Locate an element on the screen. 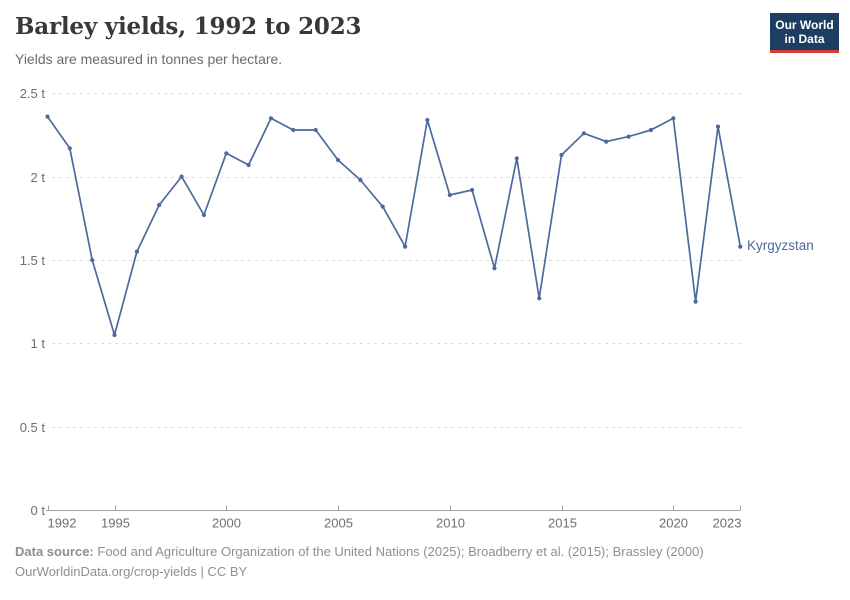 Image resolution: width=850 pixels, height=600 pixels. data-point-2001 is located at coordinates (248, 165).